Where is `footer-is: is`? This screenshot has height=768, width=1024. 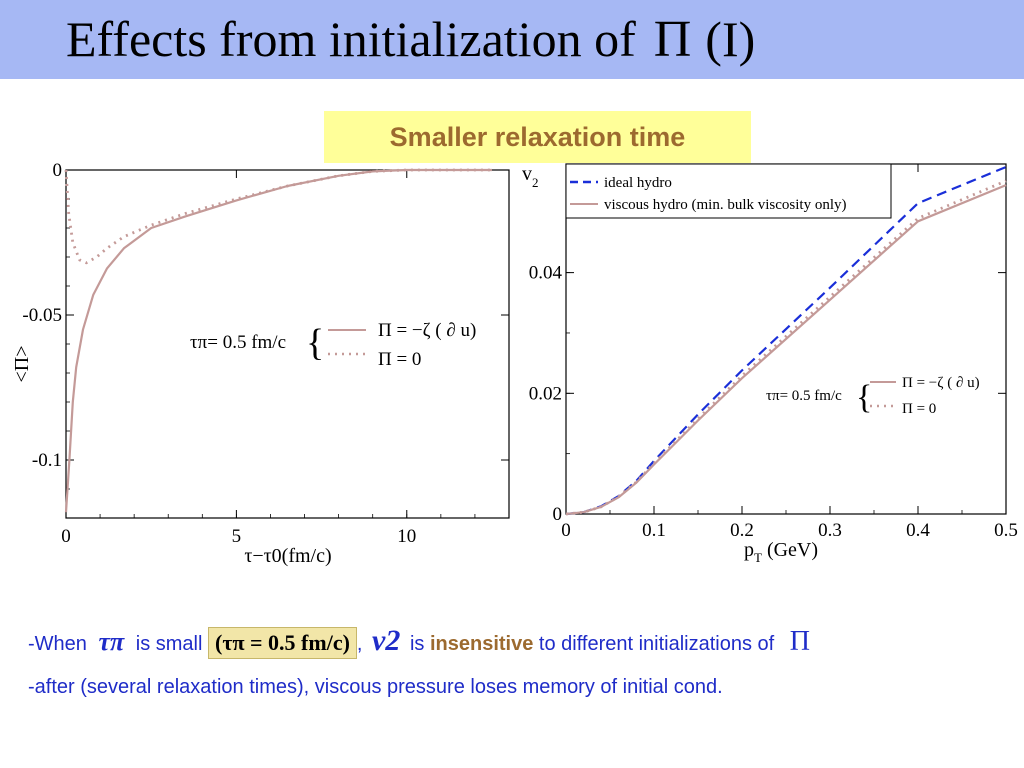 footer-is: is is located at coordinates (417, 644).